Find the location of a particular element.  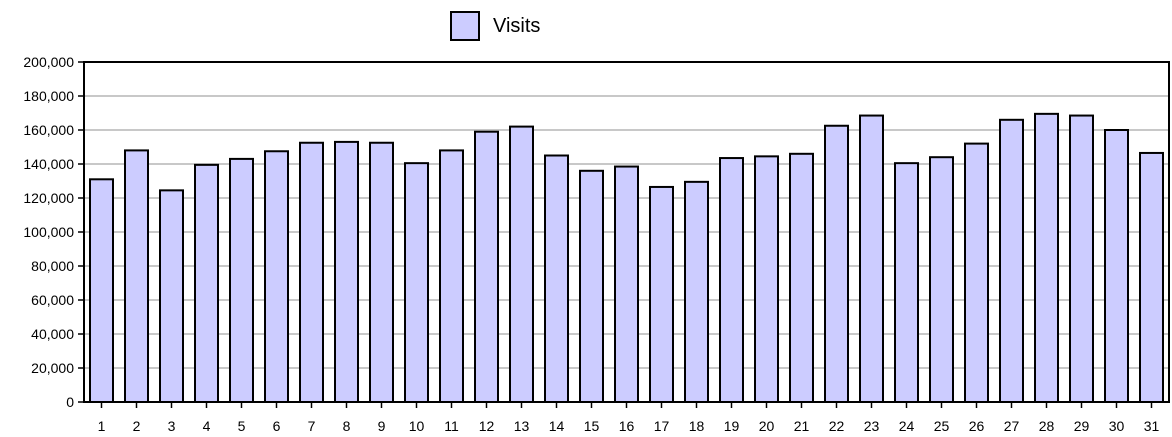

x-tick-label: 17 is located at coordinates (662, 426).